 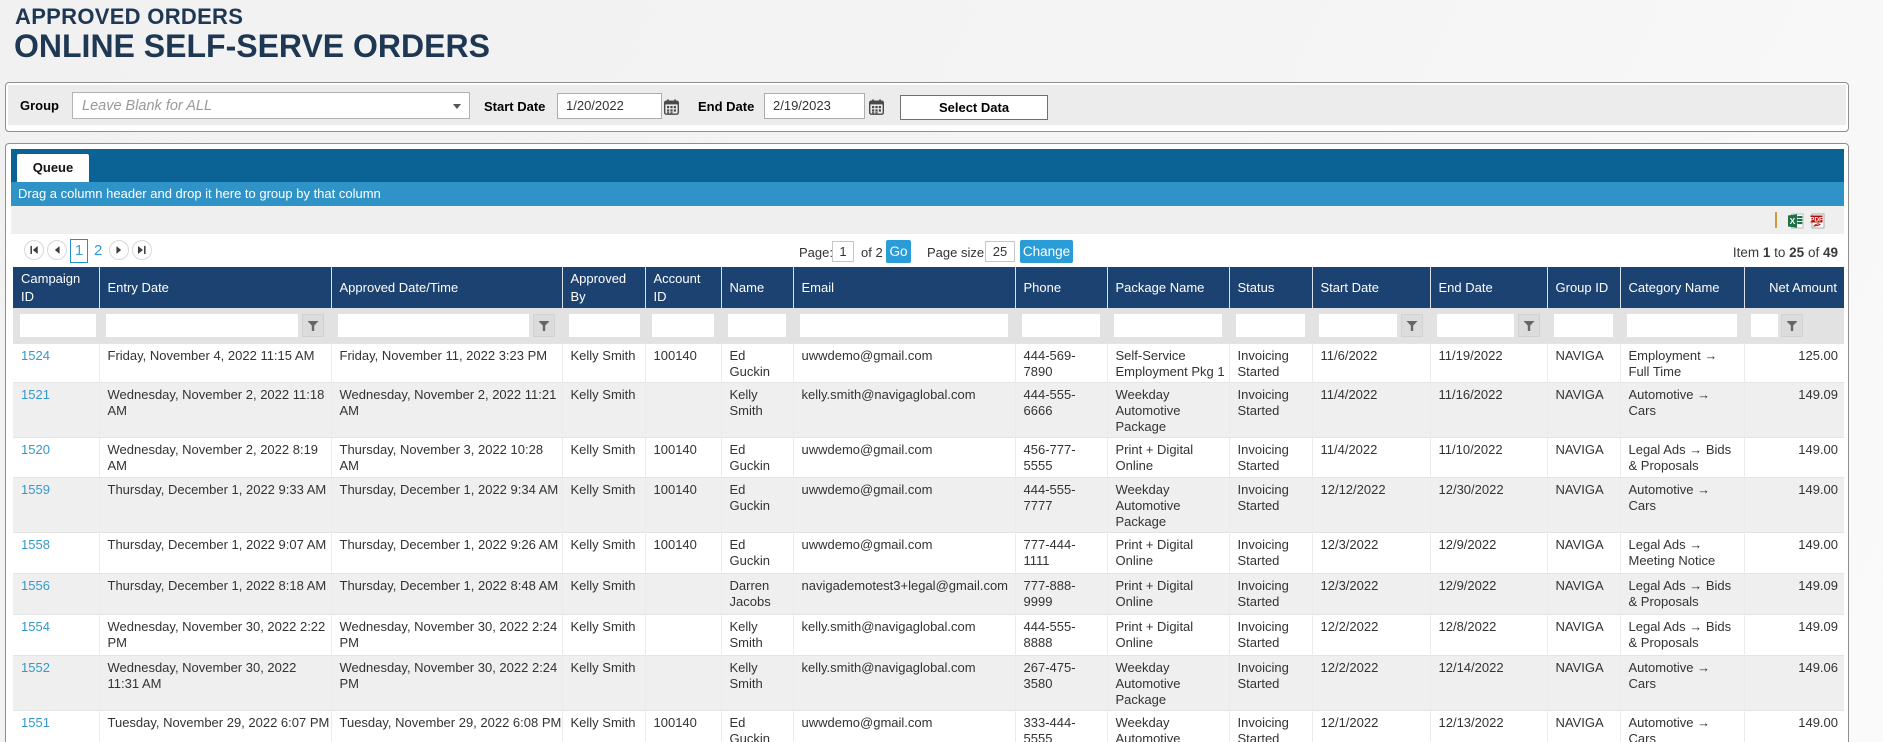 What do you see at coordinates (1793, 221) in the screenshot?
I see `svg-text: X` at bounding box center [1793, 221].